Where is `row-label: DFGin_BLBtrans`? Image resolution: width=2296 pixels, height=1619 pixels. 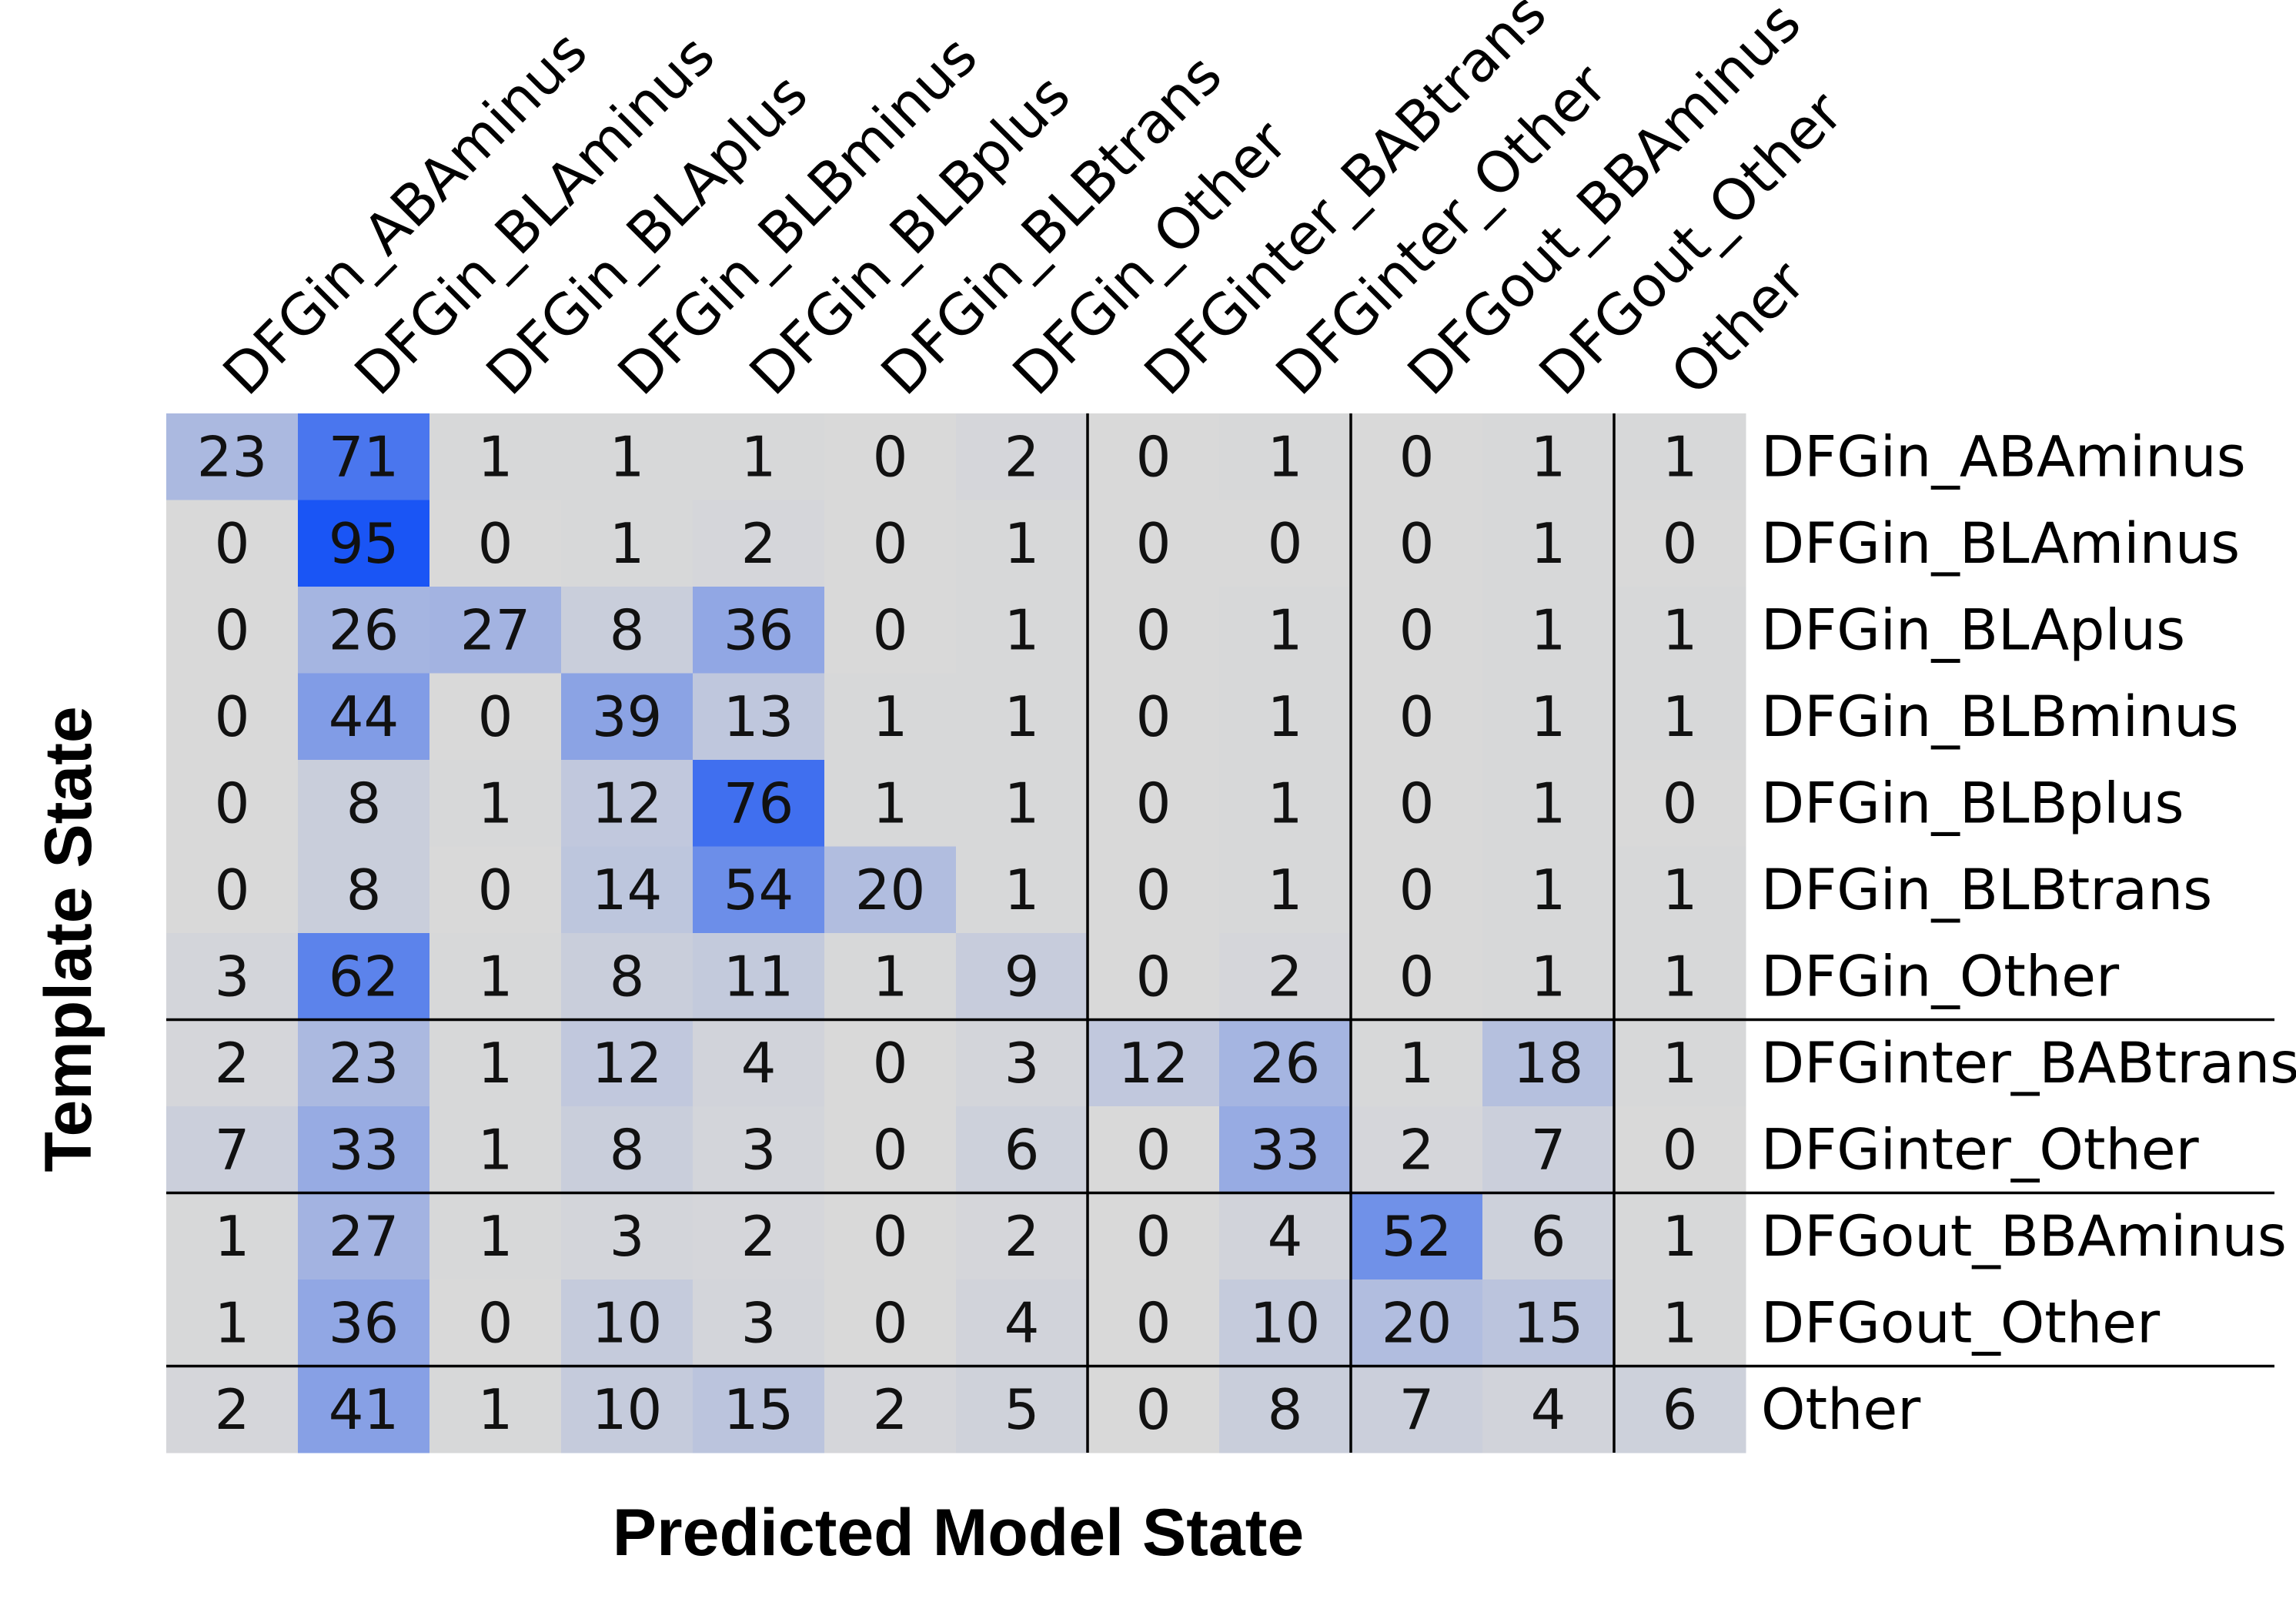 row-label: DFGin_BLBtrans is located at coordinates (1986, 890).